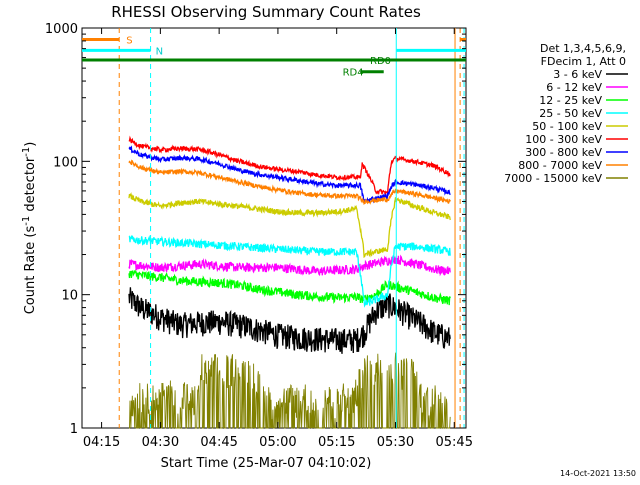 The height and width of the screenshot is (485, 640). Describe the element at coordinates (336, 442) in the screenshot. I see `x-tick-label: 05:15` at that location.